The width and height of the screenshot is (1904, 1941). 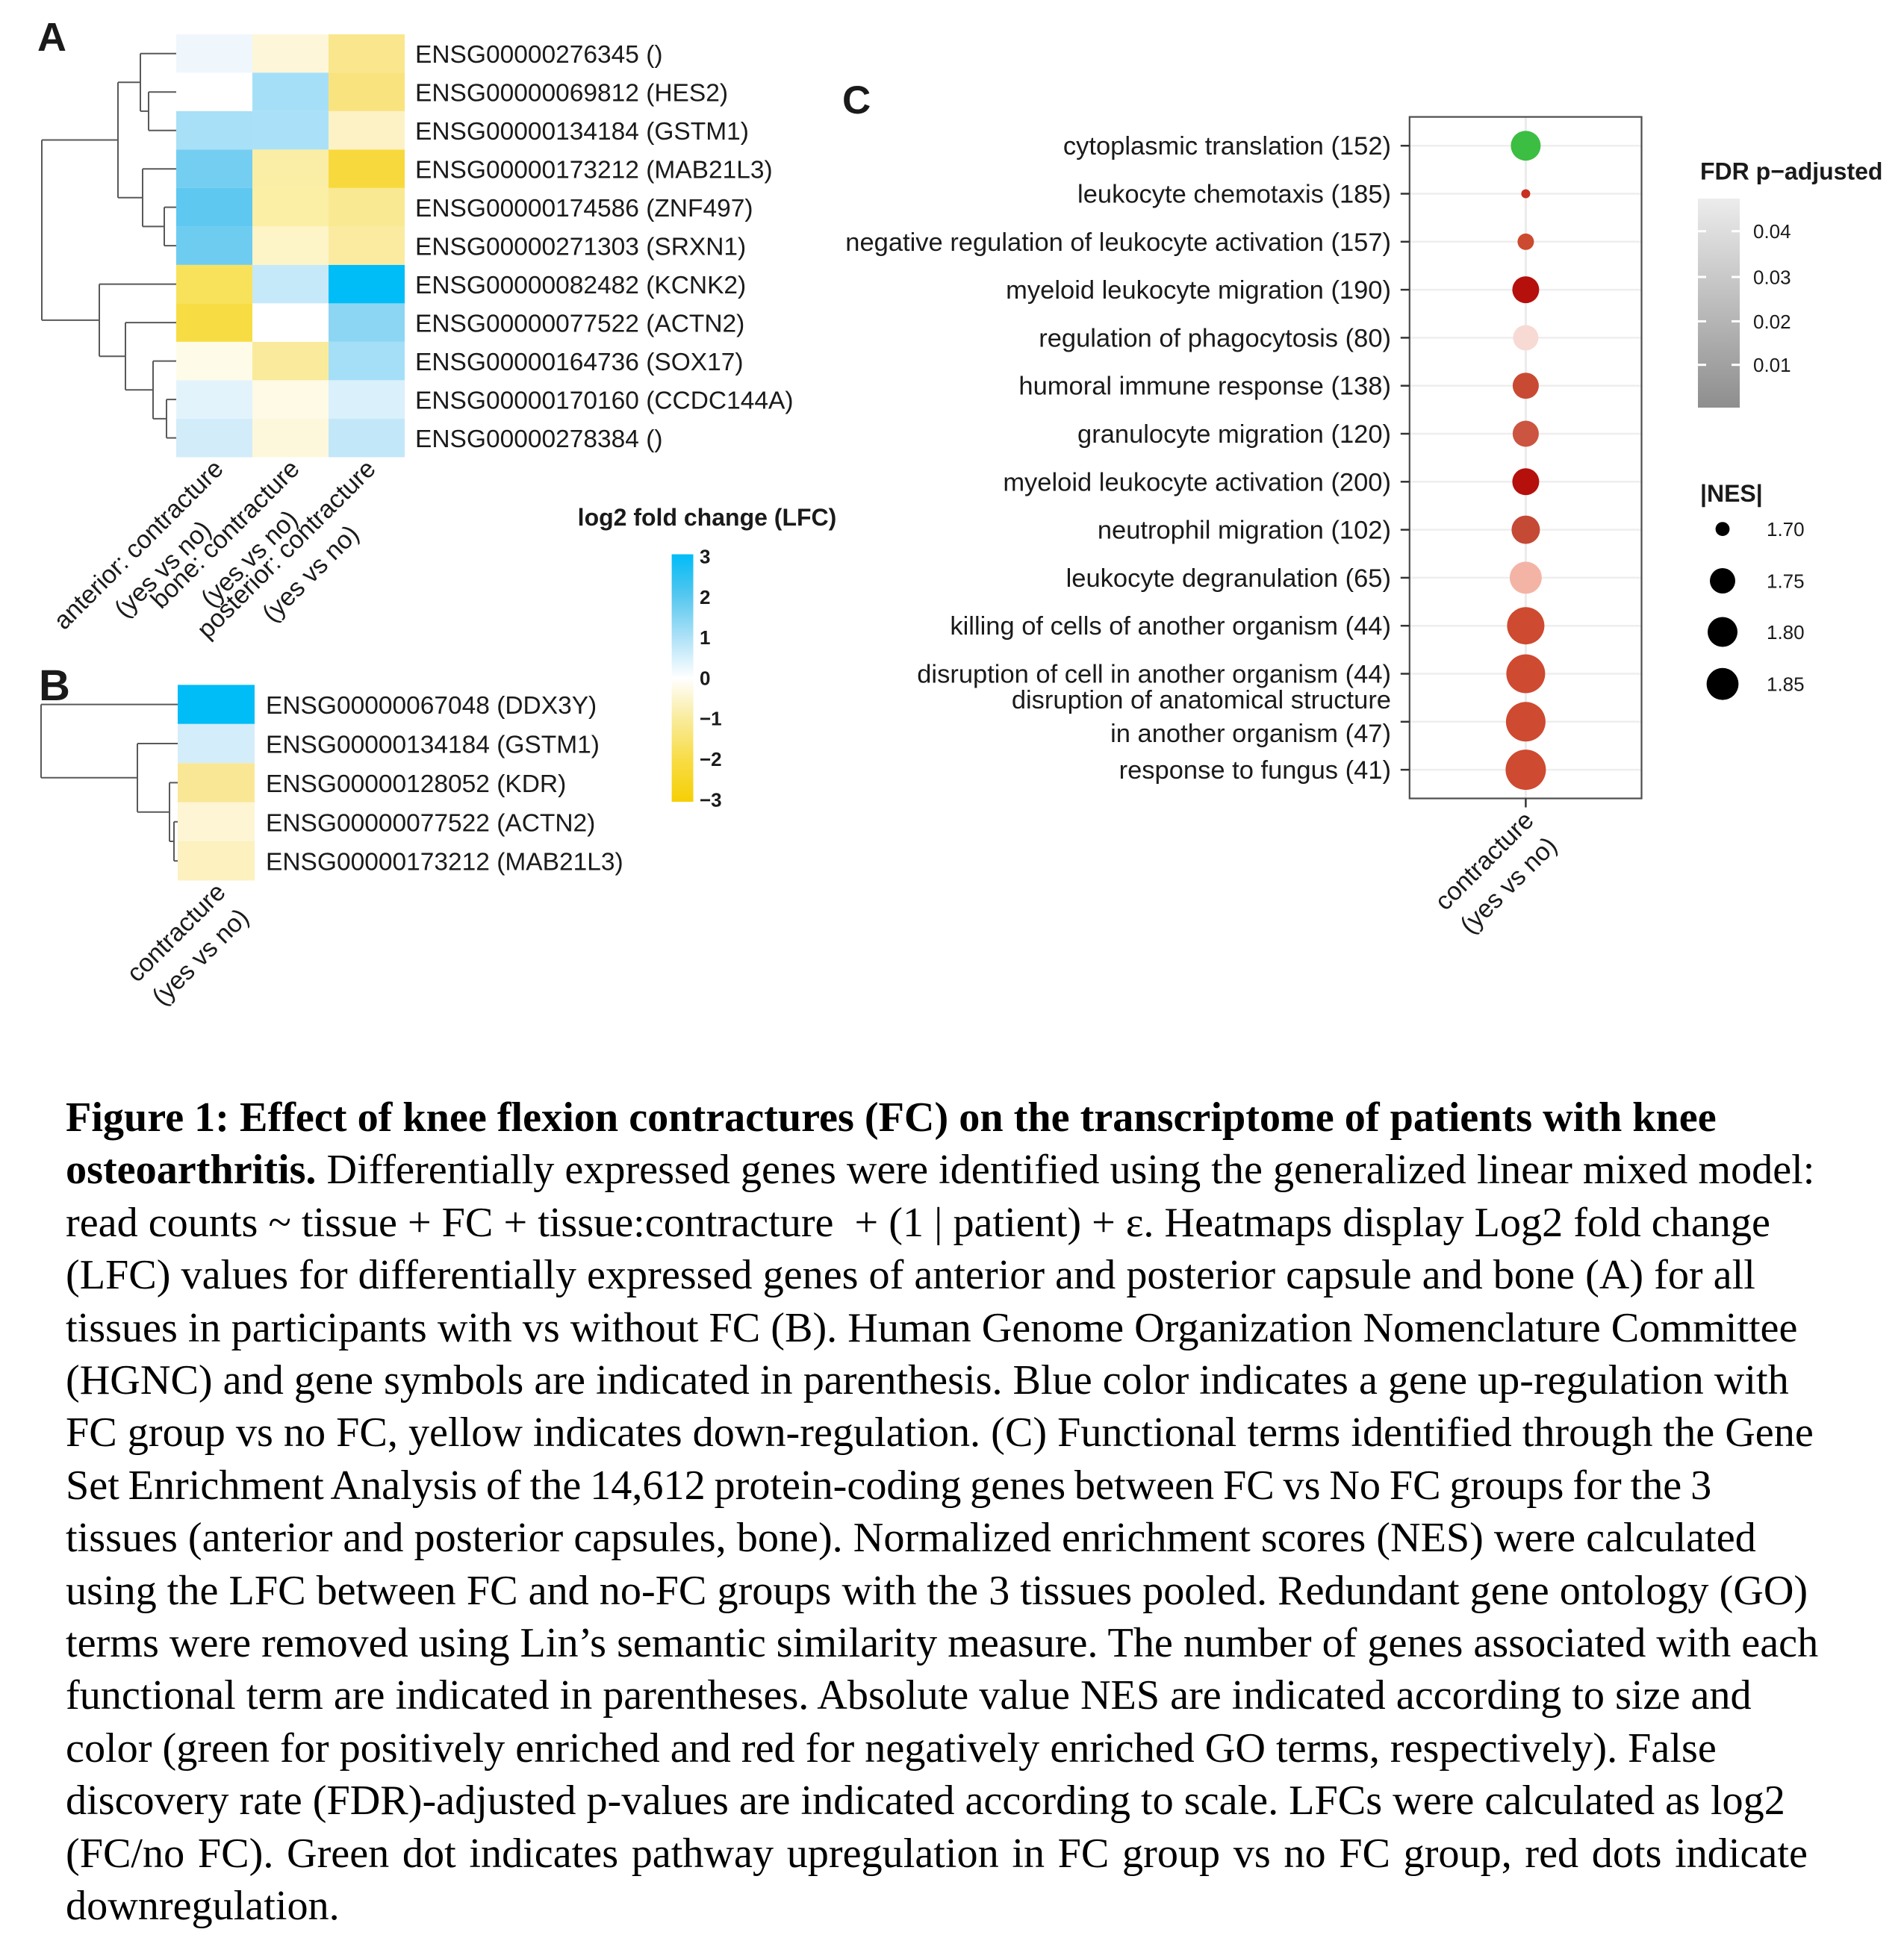 What do you see at coordinates (584, 208) in the screenshot?
I see `svg-text: ENSG00000174586 (ZNF497)` at bounding box center [584, 208].